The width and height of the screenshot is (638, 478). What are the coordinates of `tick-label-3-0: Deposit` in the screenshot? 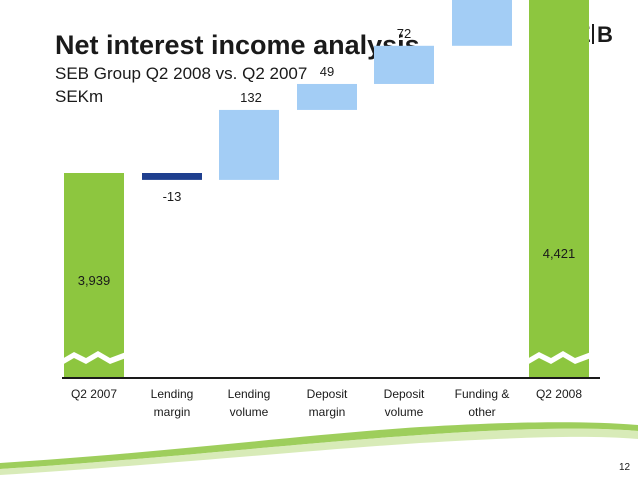 It's located at (327, 394).